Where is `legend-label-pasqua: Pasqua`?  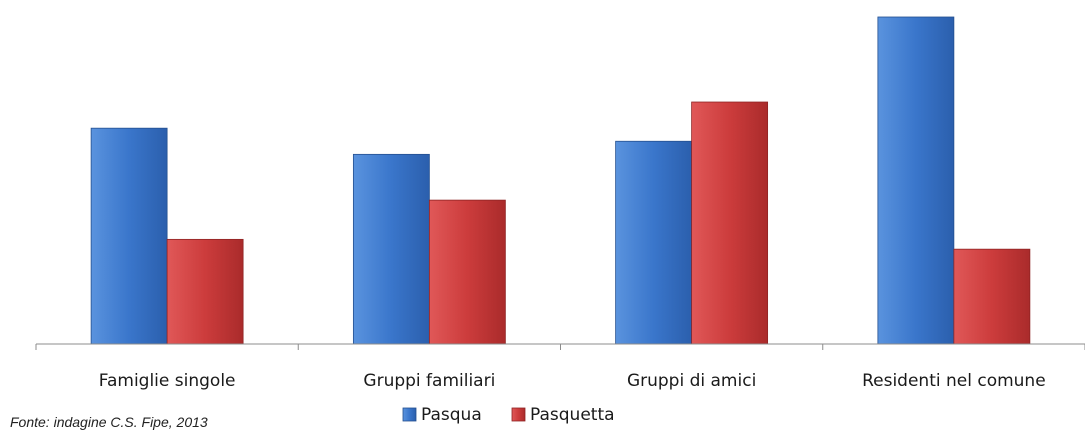
legend-label-pasqua: Pasqua is located at coordinates (451, 415).